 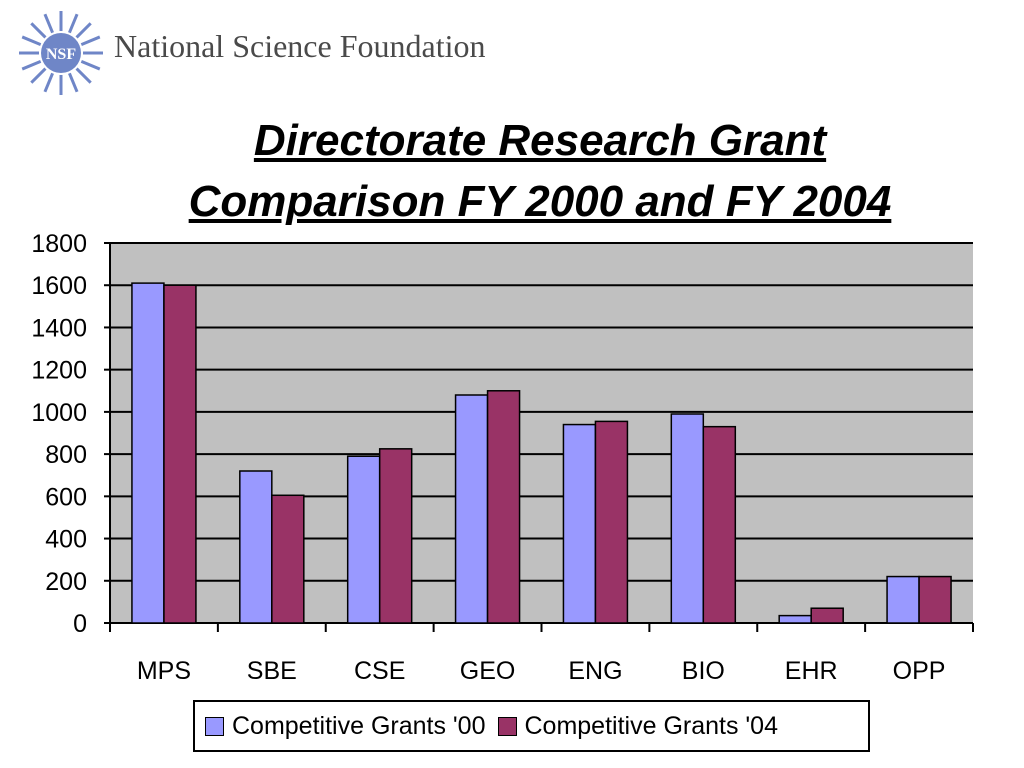 I want to click on y-tick-label: 400, so click(x=66, y=540).